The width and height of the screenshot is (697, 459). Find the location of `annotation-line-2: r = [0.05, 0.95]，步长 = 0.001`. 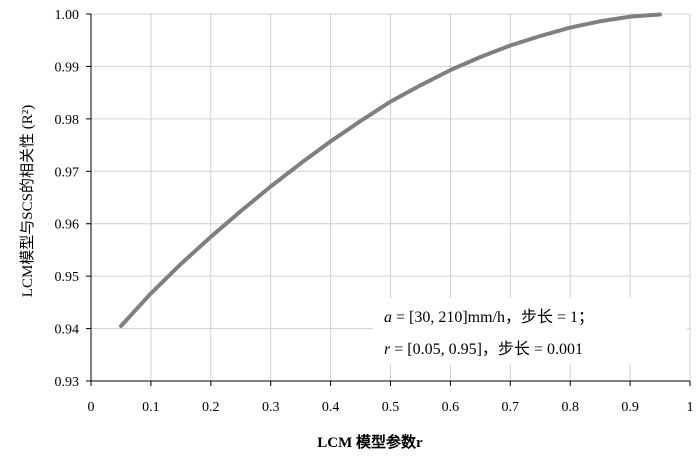

annotation-line-2: r = [0.05, 0.95]，步长 = 0.001 is located at coordinates (483, 349).